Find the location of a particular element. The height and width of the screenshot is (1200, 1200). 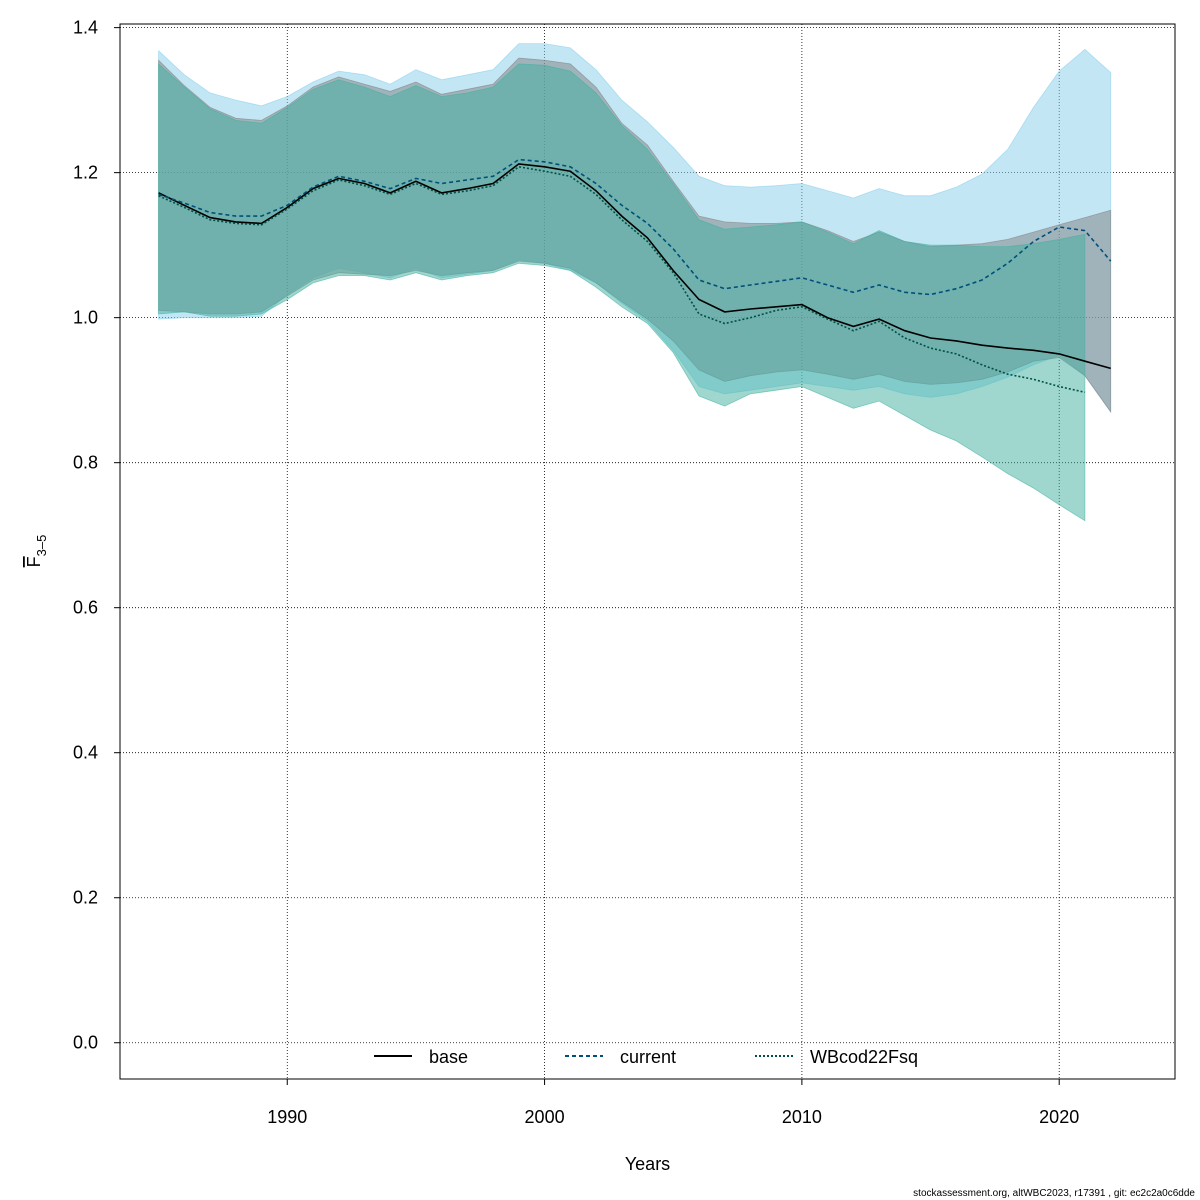

y-axis: 0.0 0.2 0.4 0.6 0.8 1.0 1.2 1.4 is located at coordinates (96, 535).